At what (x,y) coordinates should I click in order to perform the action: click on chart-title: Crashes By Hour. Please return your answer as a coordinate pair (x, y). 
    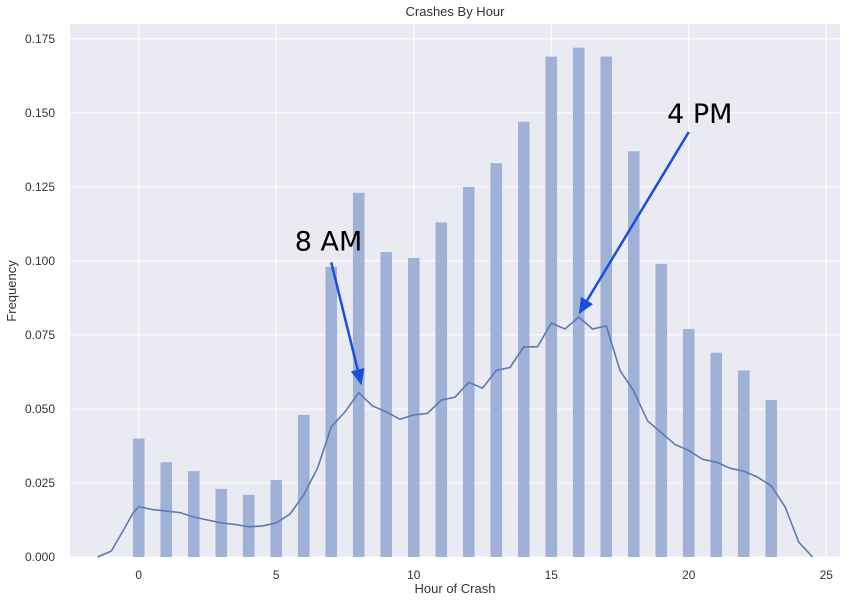
    Looking at the image, I should click on (456, 11).